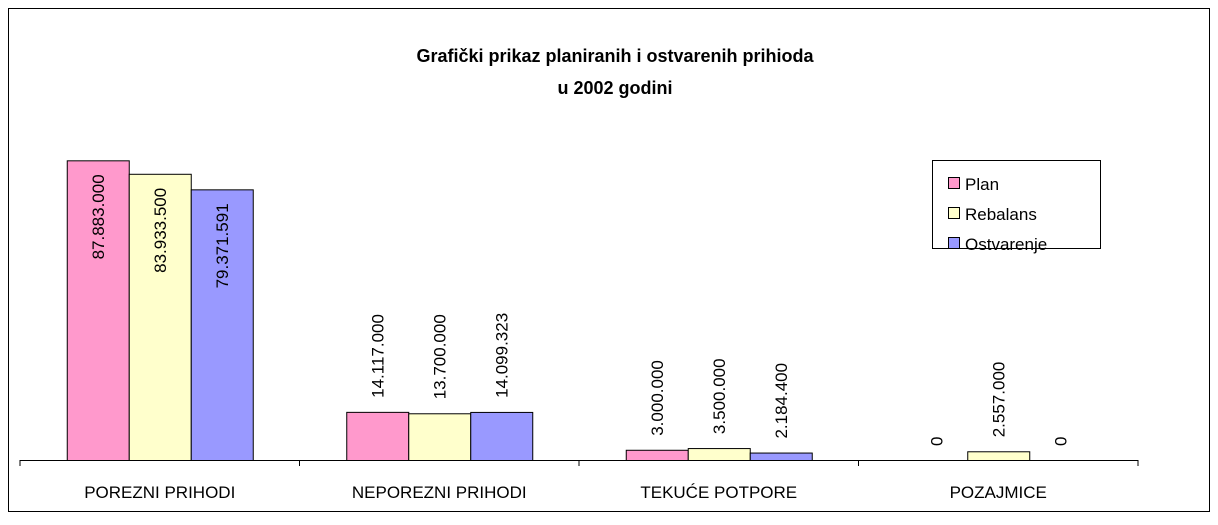 The height and width of the screenshot is (525, 1218). Describe the element at coordinates (98, 216) in the screenshot. I see `data-label: 87.883.000` at that location.